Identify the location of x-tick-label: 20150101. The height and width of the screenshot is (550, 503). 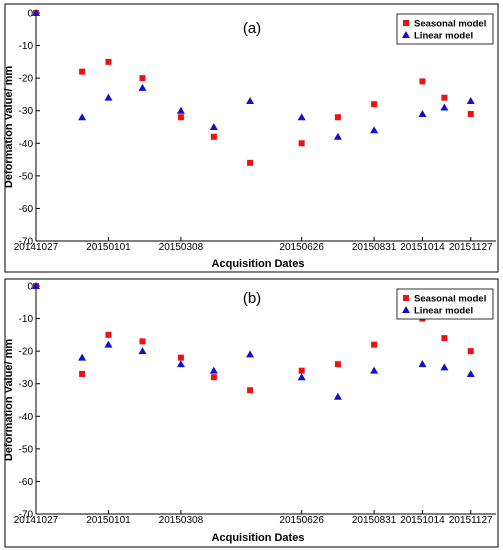
(108, 520).